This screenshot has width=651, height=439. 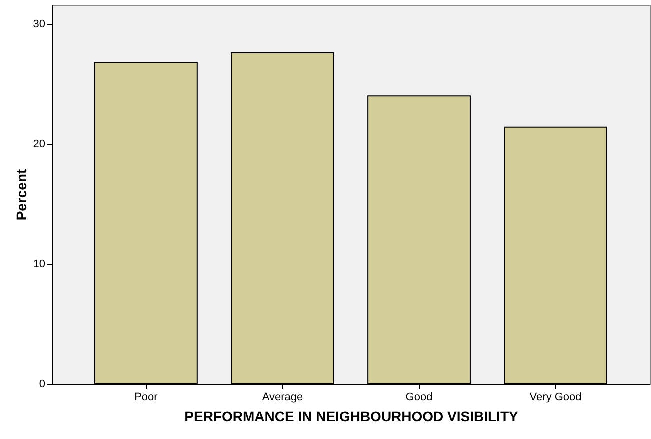 I want to click on x-tick-label: Good, so click(x=419, y=398).